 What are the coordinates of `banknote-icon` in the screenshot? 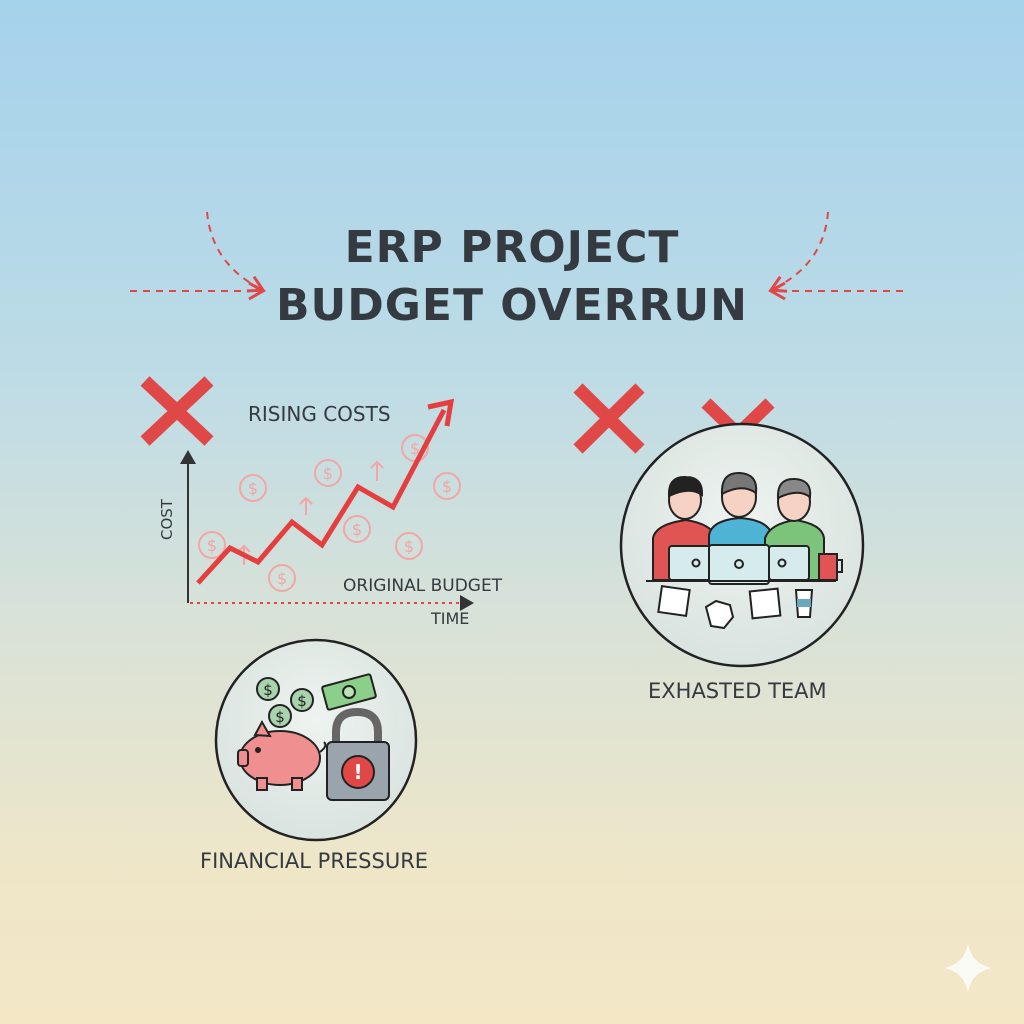 It's located at (349, 692).